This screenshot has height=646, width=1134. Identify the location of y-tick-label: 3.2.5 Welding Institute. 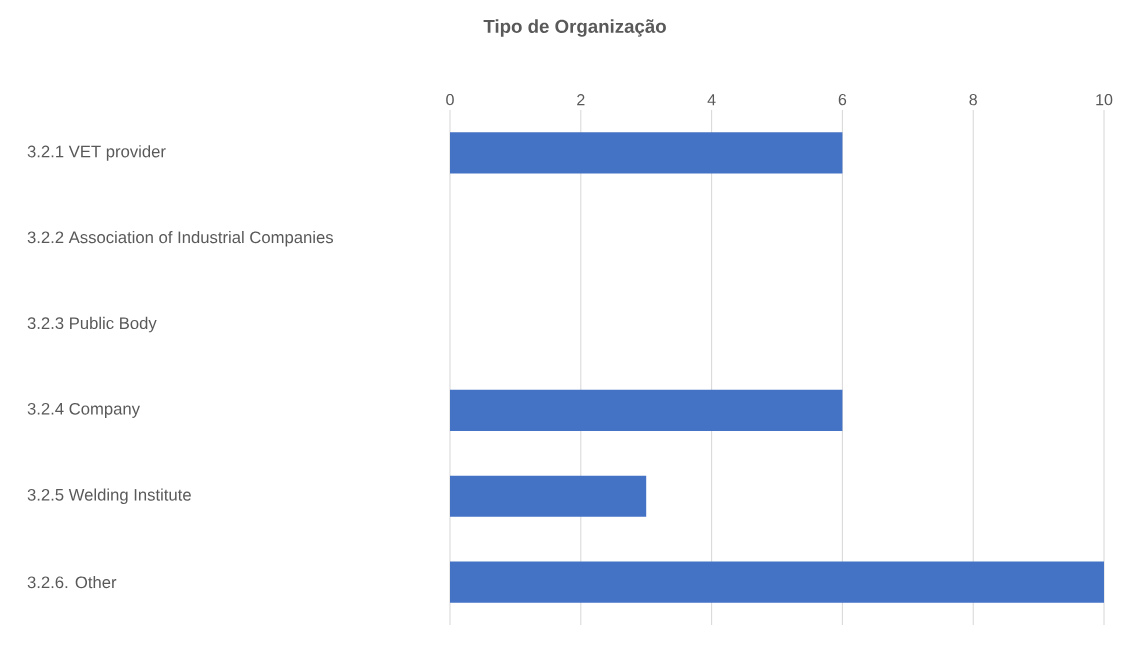
(109, 496).